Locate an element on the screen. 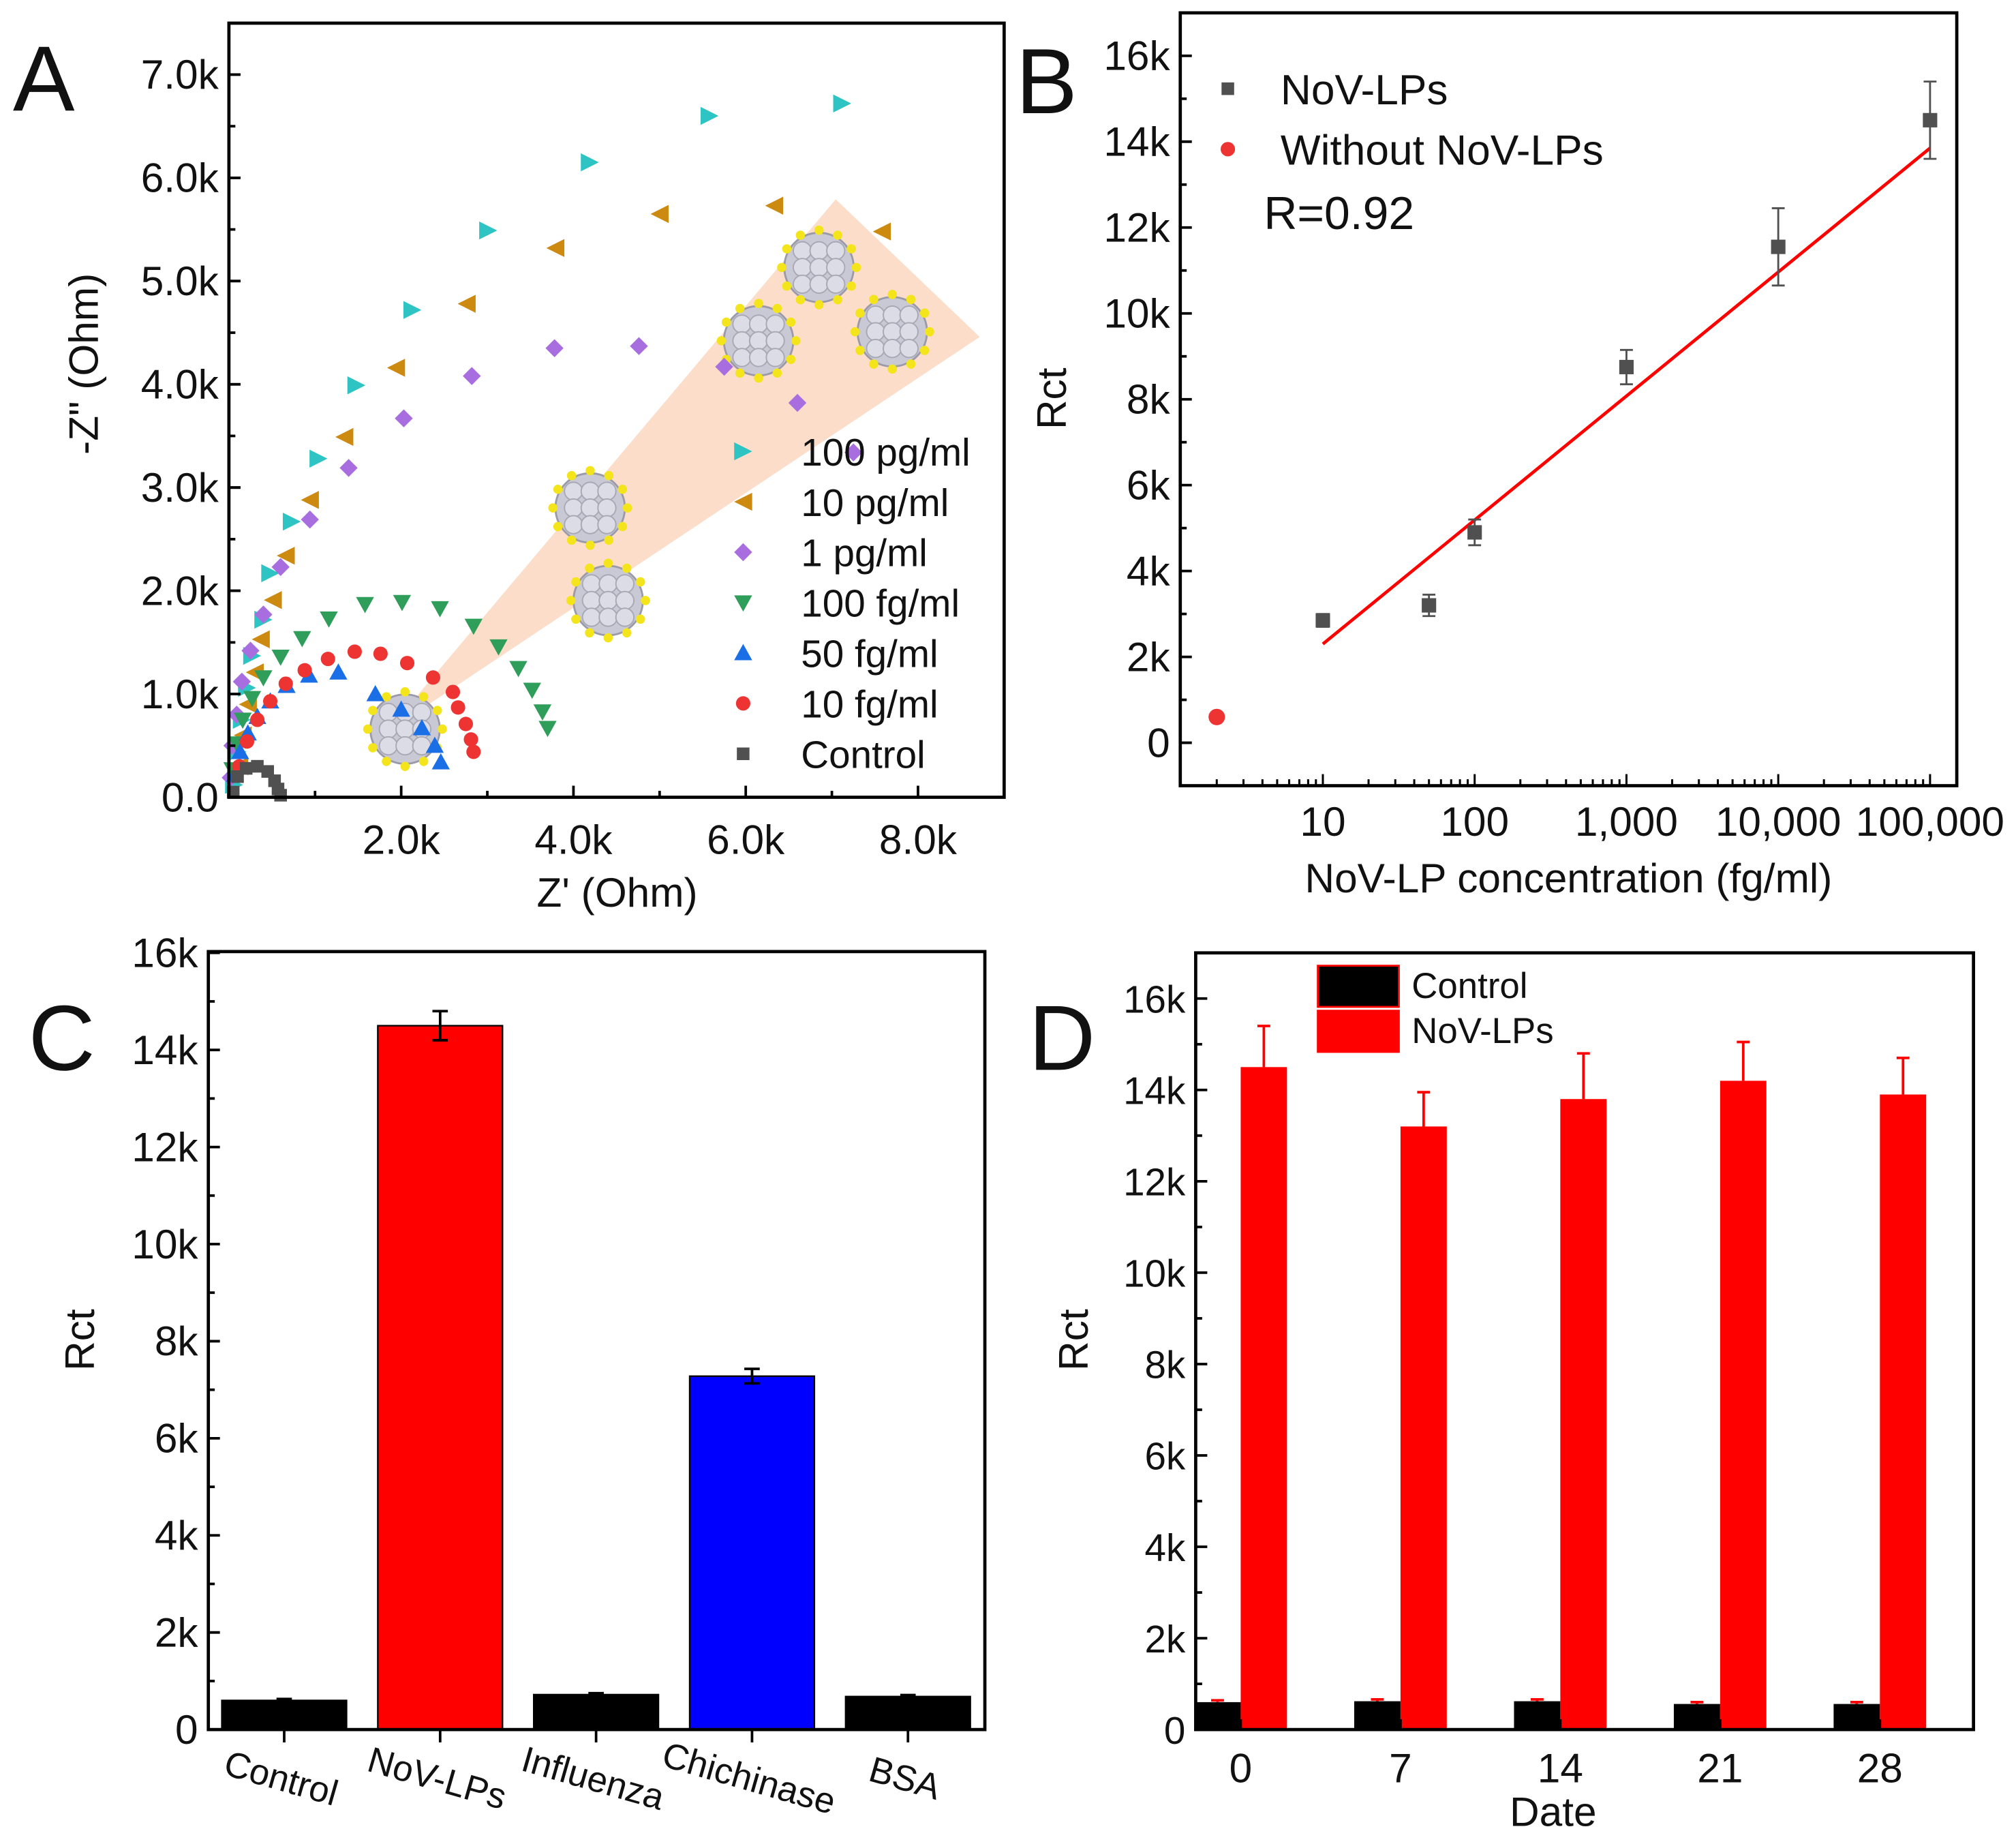 This screenshot has height=1844, width=2016. y-tick-label: 4.0k is located at coordinates (180, 384).